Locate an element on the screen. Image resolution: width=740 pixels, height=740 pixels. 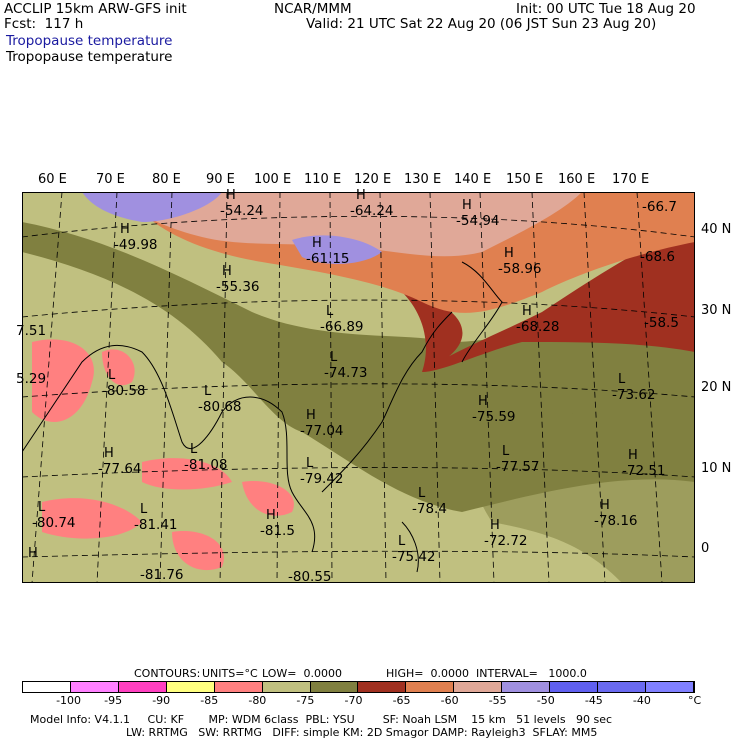
lat-label: 20 N is located at coordinates (716, 387).